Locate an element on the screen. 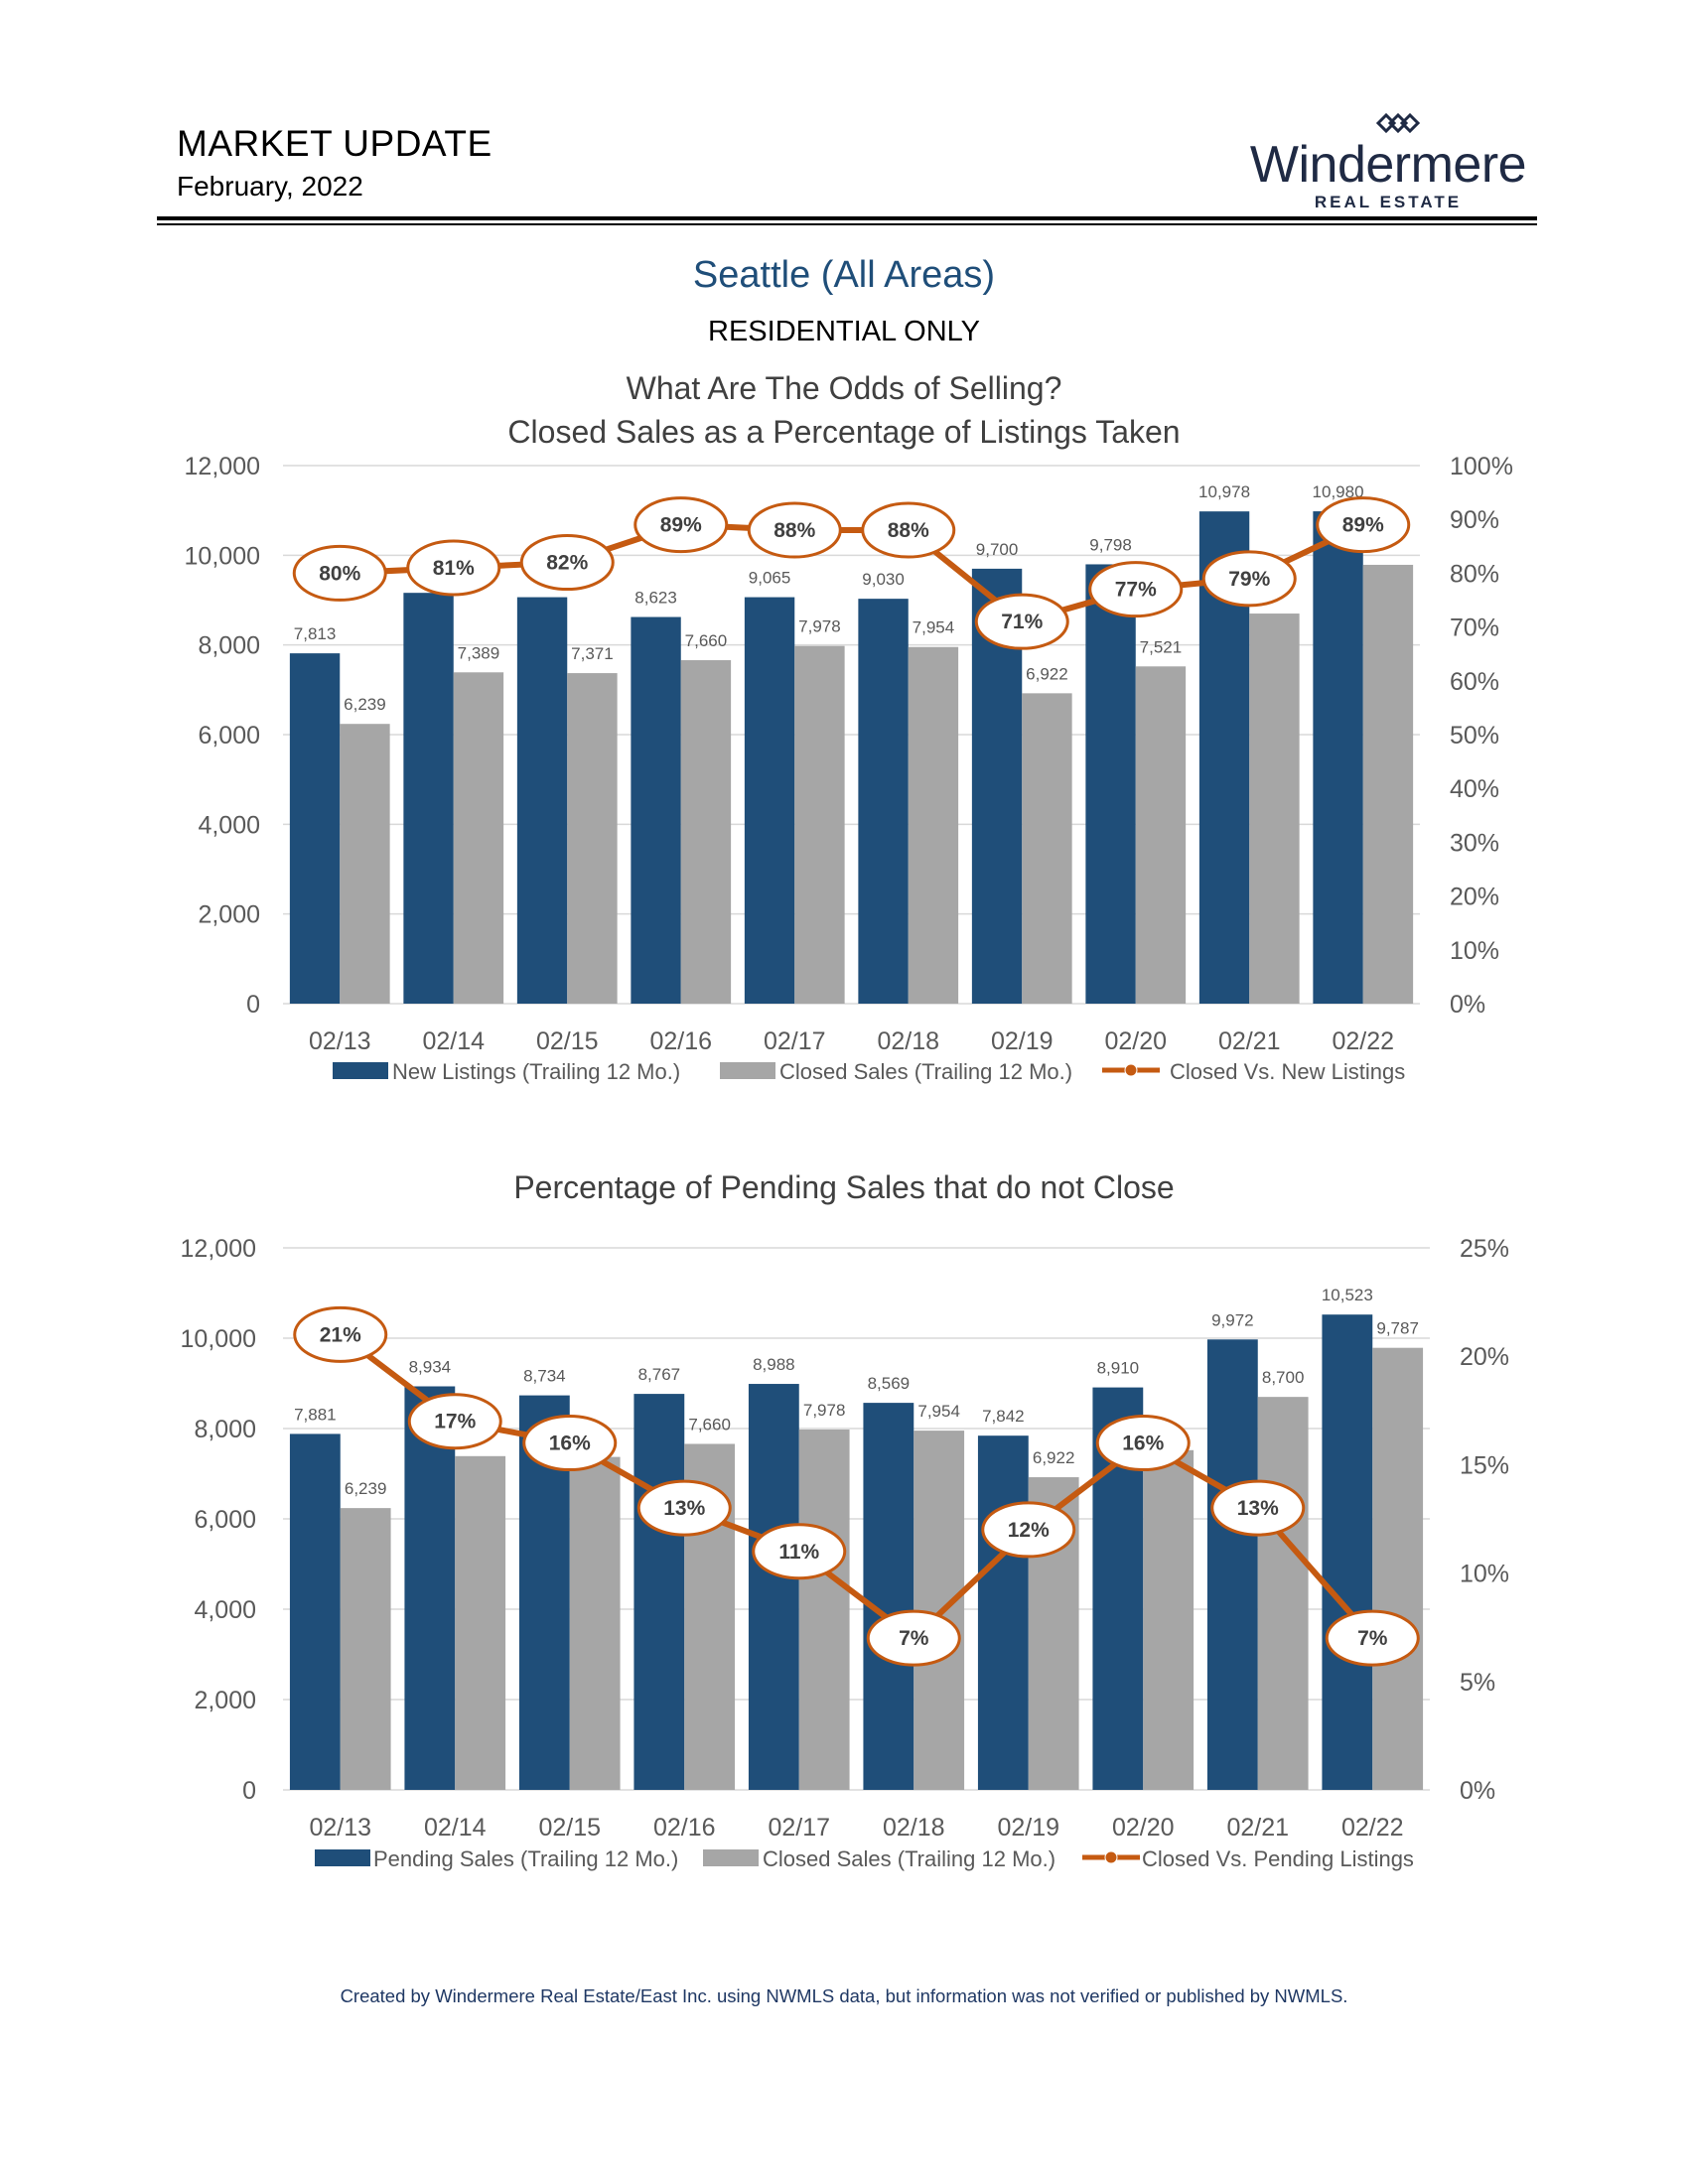  bar-primary-data-label: 9,700 is located at coordinates (997, 549).